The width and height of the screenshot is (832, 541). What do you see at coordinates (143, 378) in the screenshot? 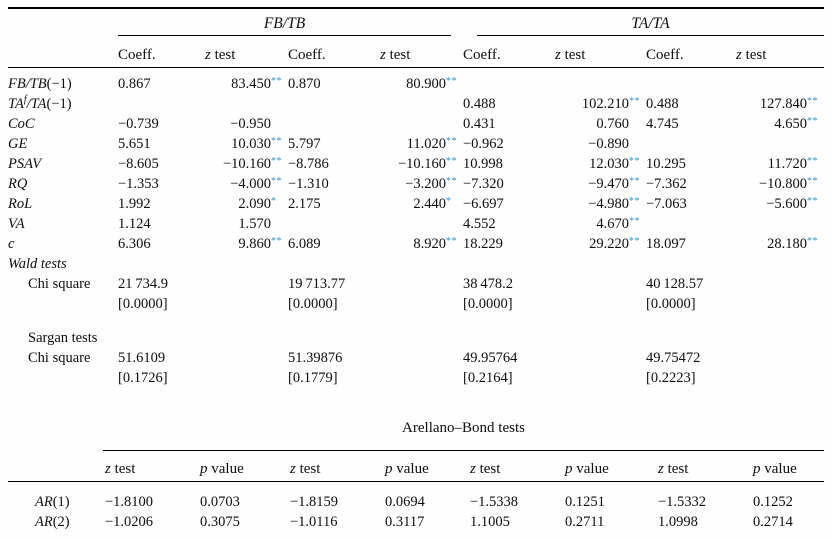
I see `table-cell: [0.1726]` at bounding box center [143, 378].